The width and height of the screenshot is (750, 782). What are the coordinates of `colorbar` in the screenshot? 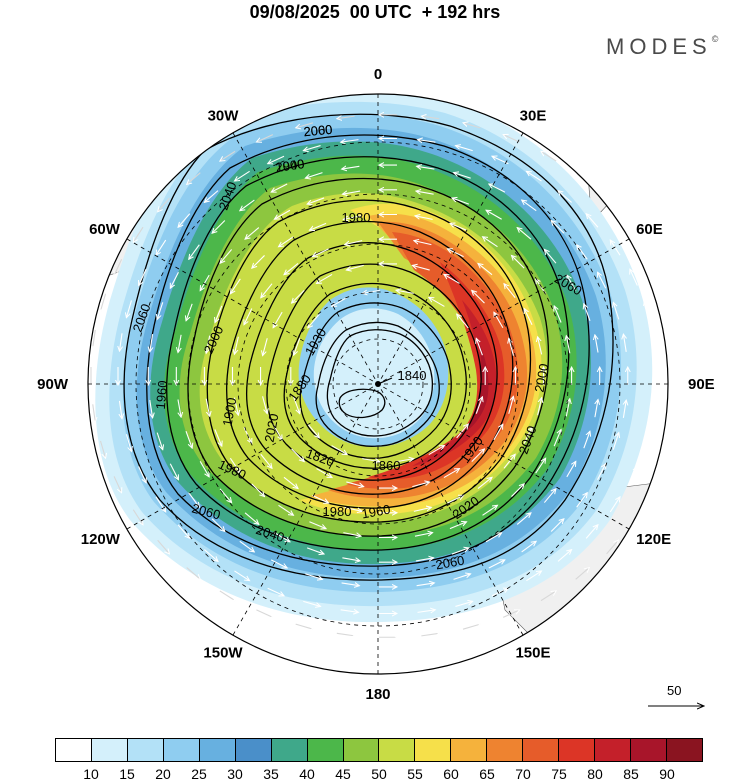 It's located at (379, 750).